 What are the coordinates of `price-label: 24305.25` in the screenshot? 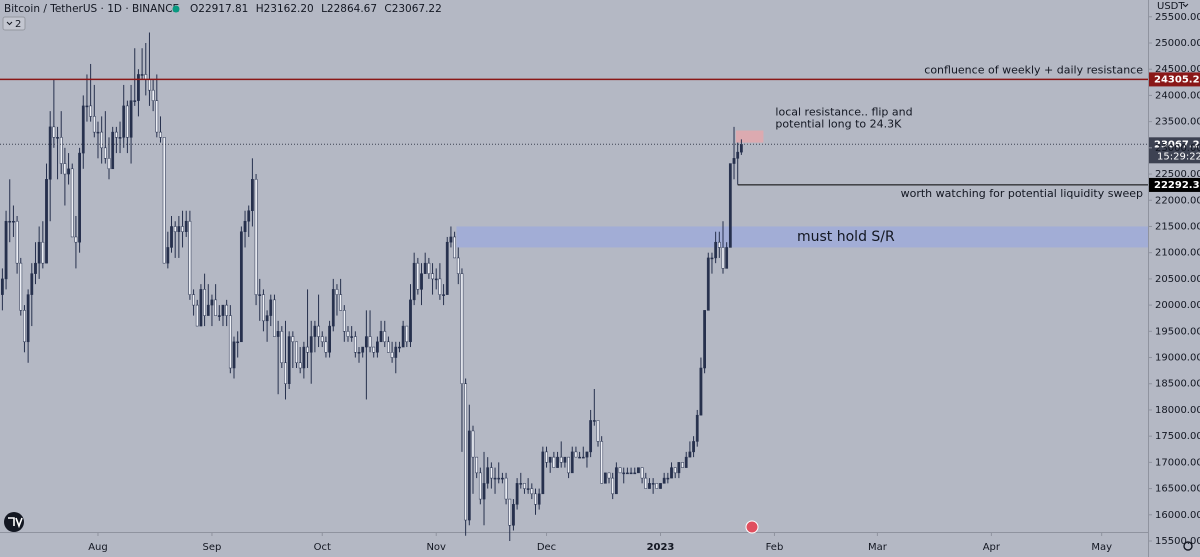 It's located at (1177, 79).